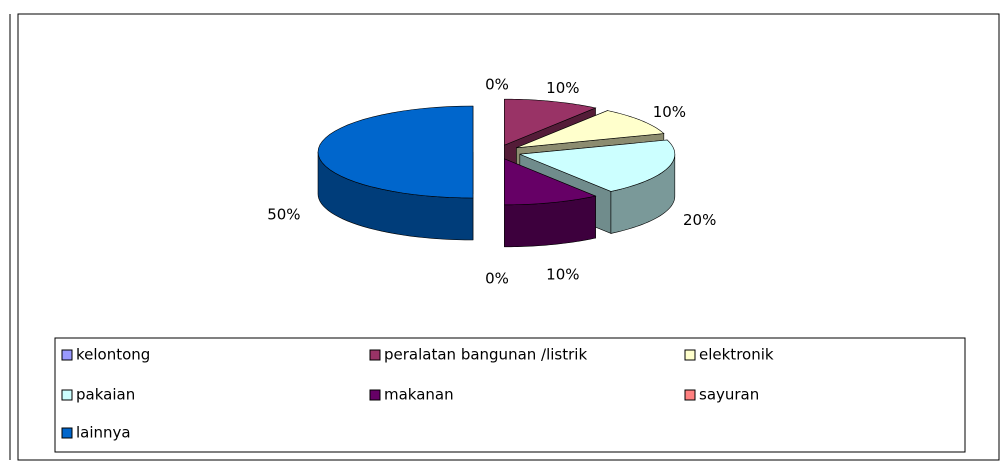 The width and height of the screenshot is (1004, 464). Describe the element at coordinates (699, 220) in the screenshot. I see `data-label: 20%` at that location.